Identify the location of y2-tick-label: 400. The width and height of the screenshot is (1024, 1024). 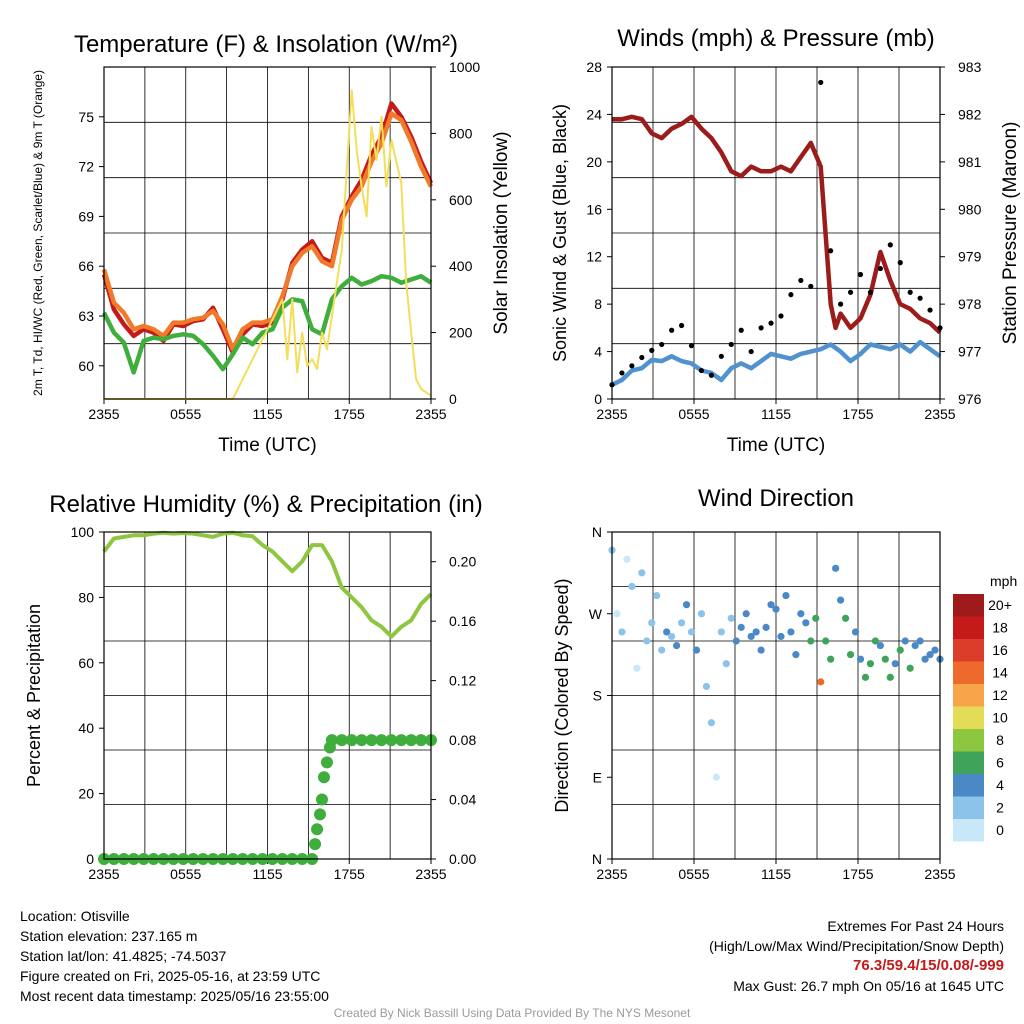
(461, 266).